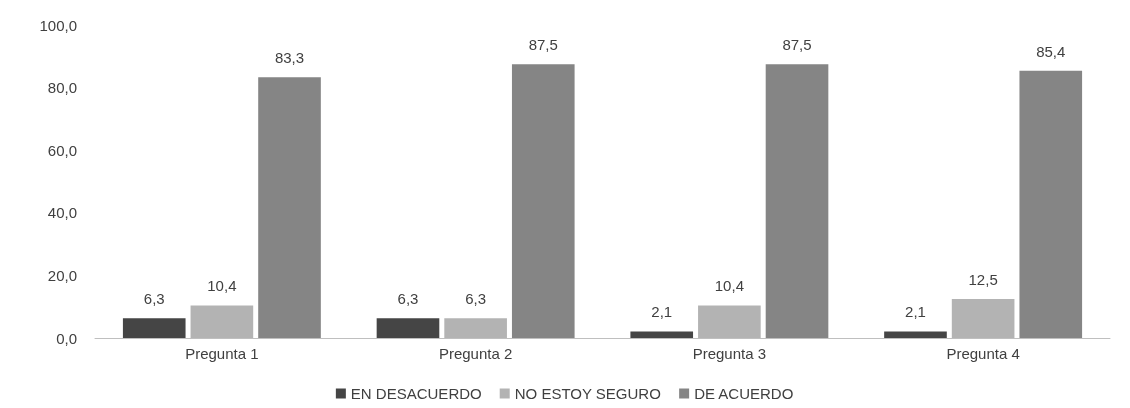 The width and height of the screenshot is (1130, 408). What do you see at coordinates (416, 393) in the screenshot?
I see `legend-label: EN DESACUERDO` at bounding box center [416, 393].